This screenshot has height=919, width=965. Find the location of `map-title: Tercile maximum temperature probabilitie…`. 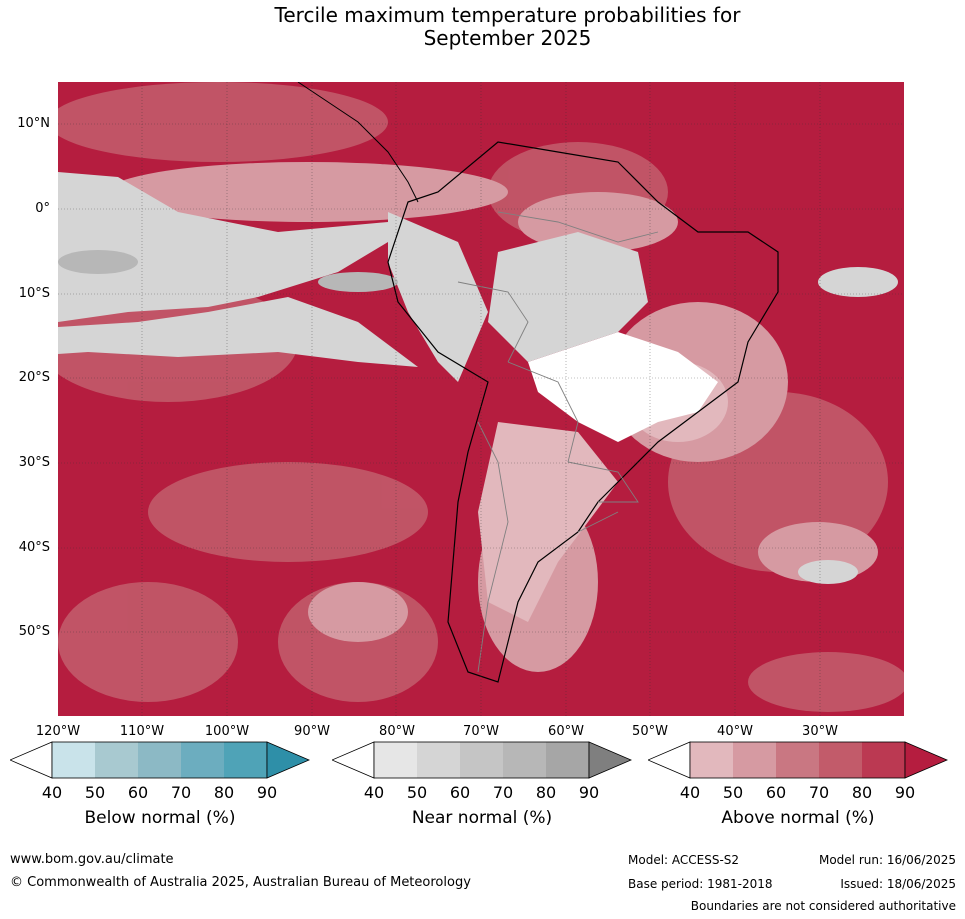

map-title: Tercile maximum temperature probabilitie… is located at coordinates (482, 27).